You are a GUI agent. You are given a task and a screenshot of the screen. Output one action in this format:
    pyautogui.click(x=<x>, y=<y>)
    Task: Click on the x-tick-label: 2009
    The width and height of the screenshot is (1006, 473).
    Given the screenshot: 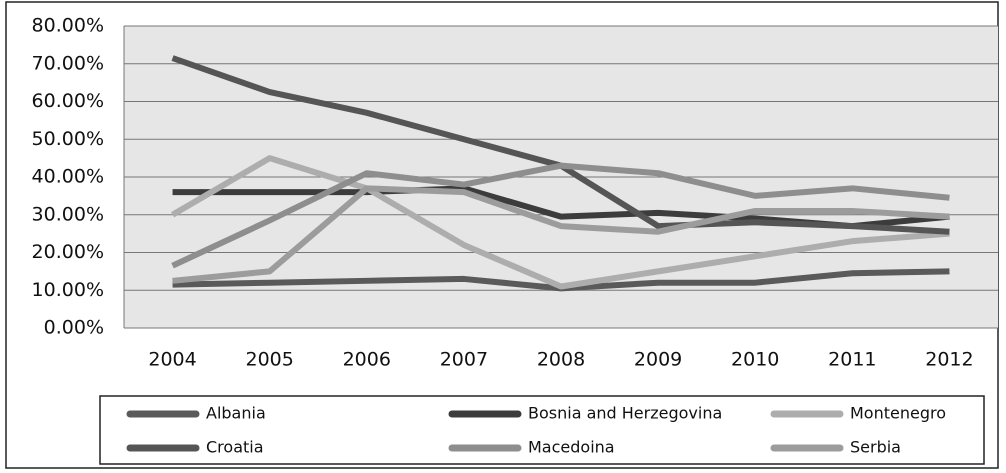 What is the action you would take?
    pyautogui.click(x=658, y=360)
    